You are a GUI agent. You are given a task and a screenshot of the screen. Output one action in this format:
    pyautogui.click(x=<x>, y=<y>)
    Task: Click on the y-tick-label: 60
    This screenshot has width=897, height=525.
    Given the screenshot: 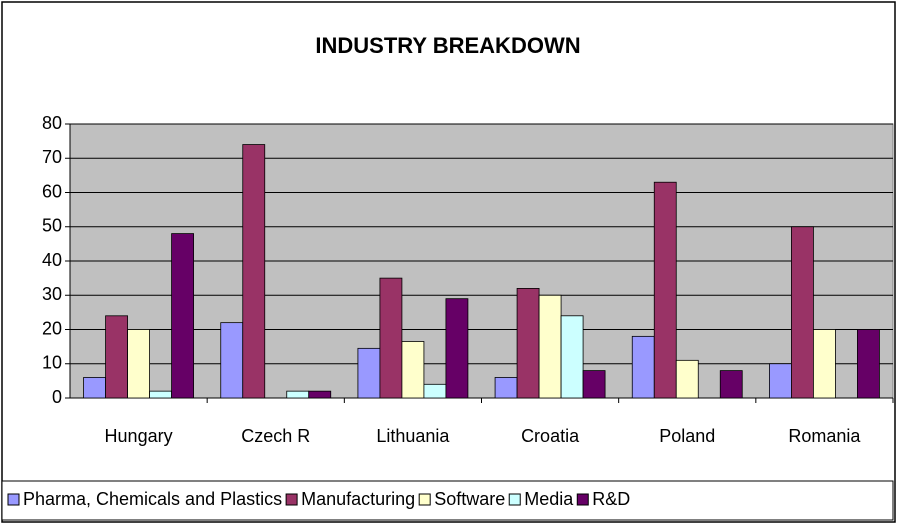 What is the action you would take?
    pyautogui.click(x=52, y=191)
    